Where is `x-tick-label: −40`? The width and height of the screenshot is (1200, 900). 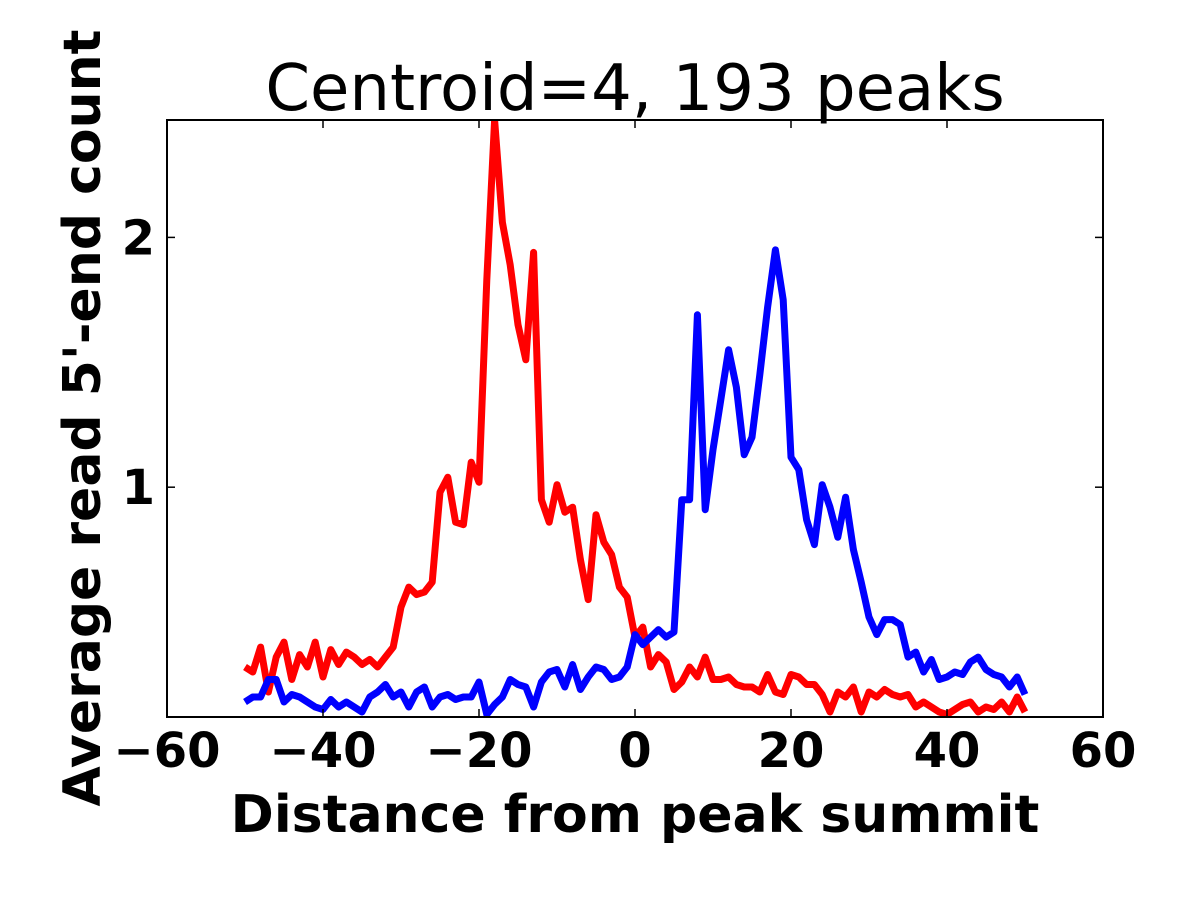 x-tick-label: −40 is located at coordinates (322, 751).